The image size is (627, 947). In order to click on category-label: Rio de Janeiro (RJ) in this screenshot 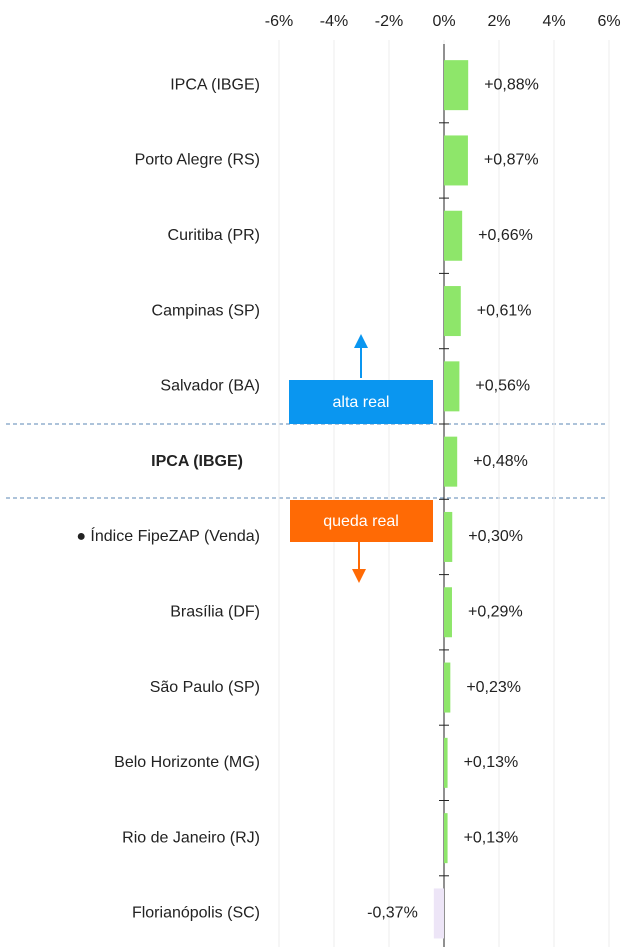, I will do `click(191, 837)`.